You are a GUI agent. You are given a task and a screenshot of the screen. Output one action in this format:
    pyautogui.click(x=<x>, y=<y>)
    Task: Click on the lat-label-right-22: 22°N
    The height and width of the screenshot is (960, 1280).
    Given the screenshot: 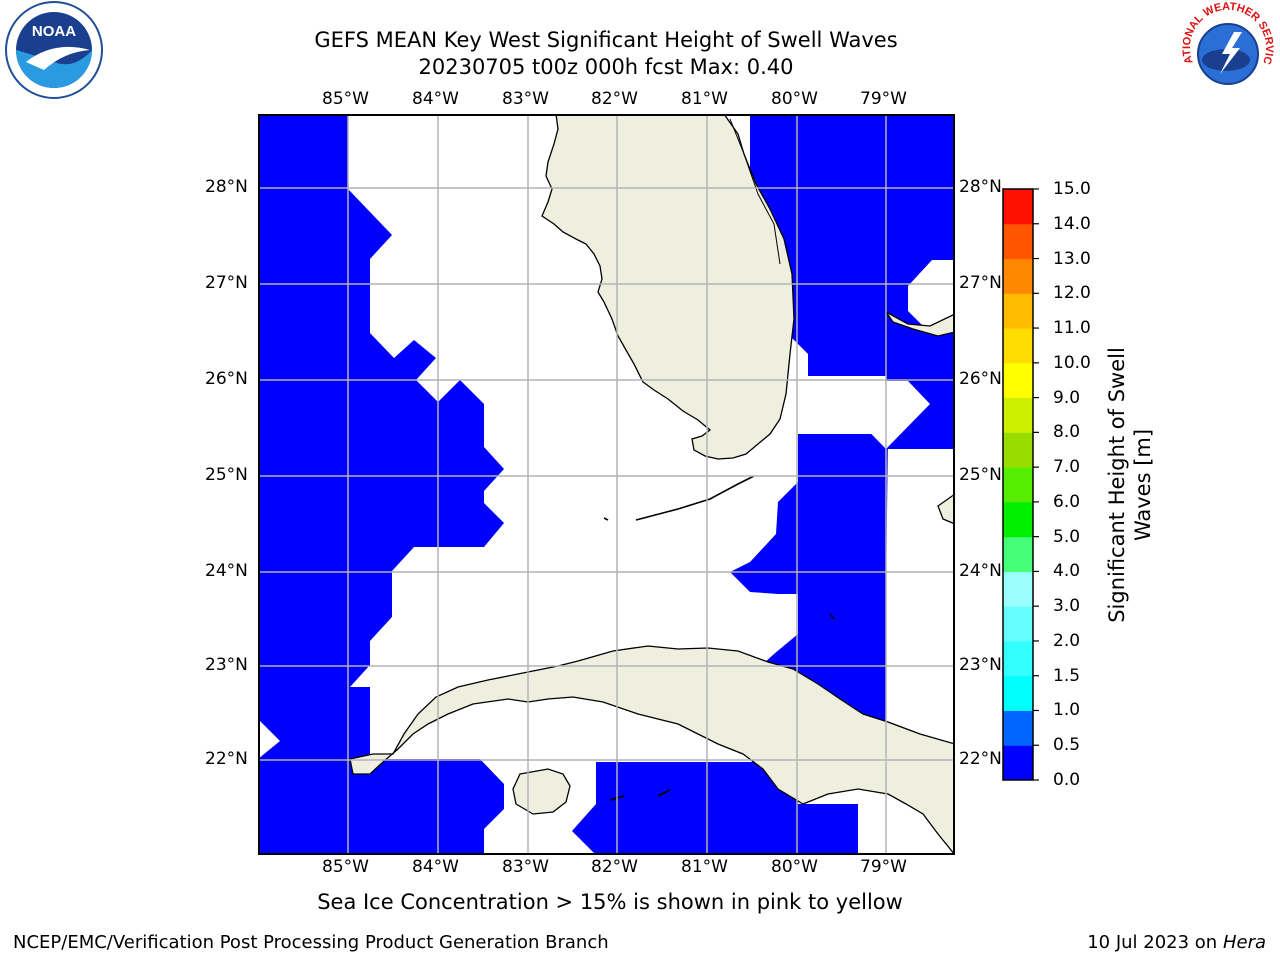 What is the action you would take?
    pyautogui.click(x=980, y=759)
    